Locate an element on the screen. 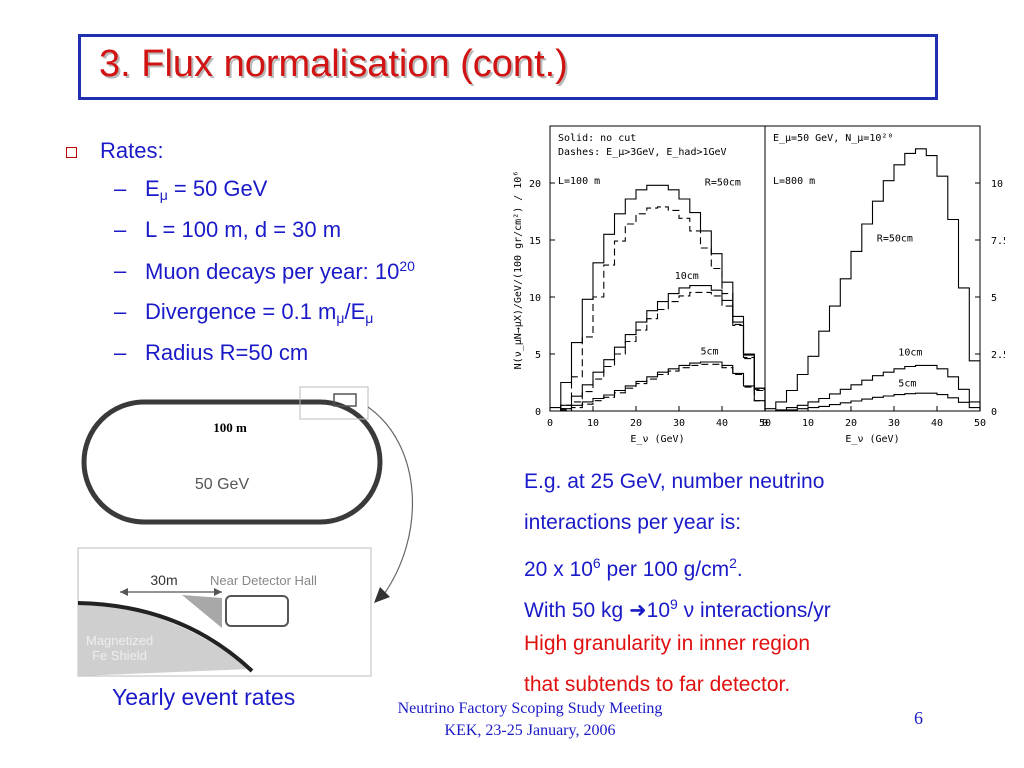 This screenshot has width=1024, height=768. beamline-arc is located at coordinates (165, 637).